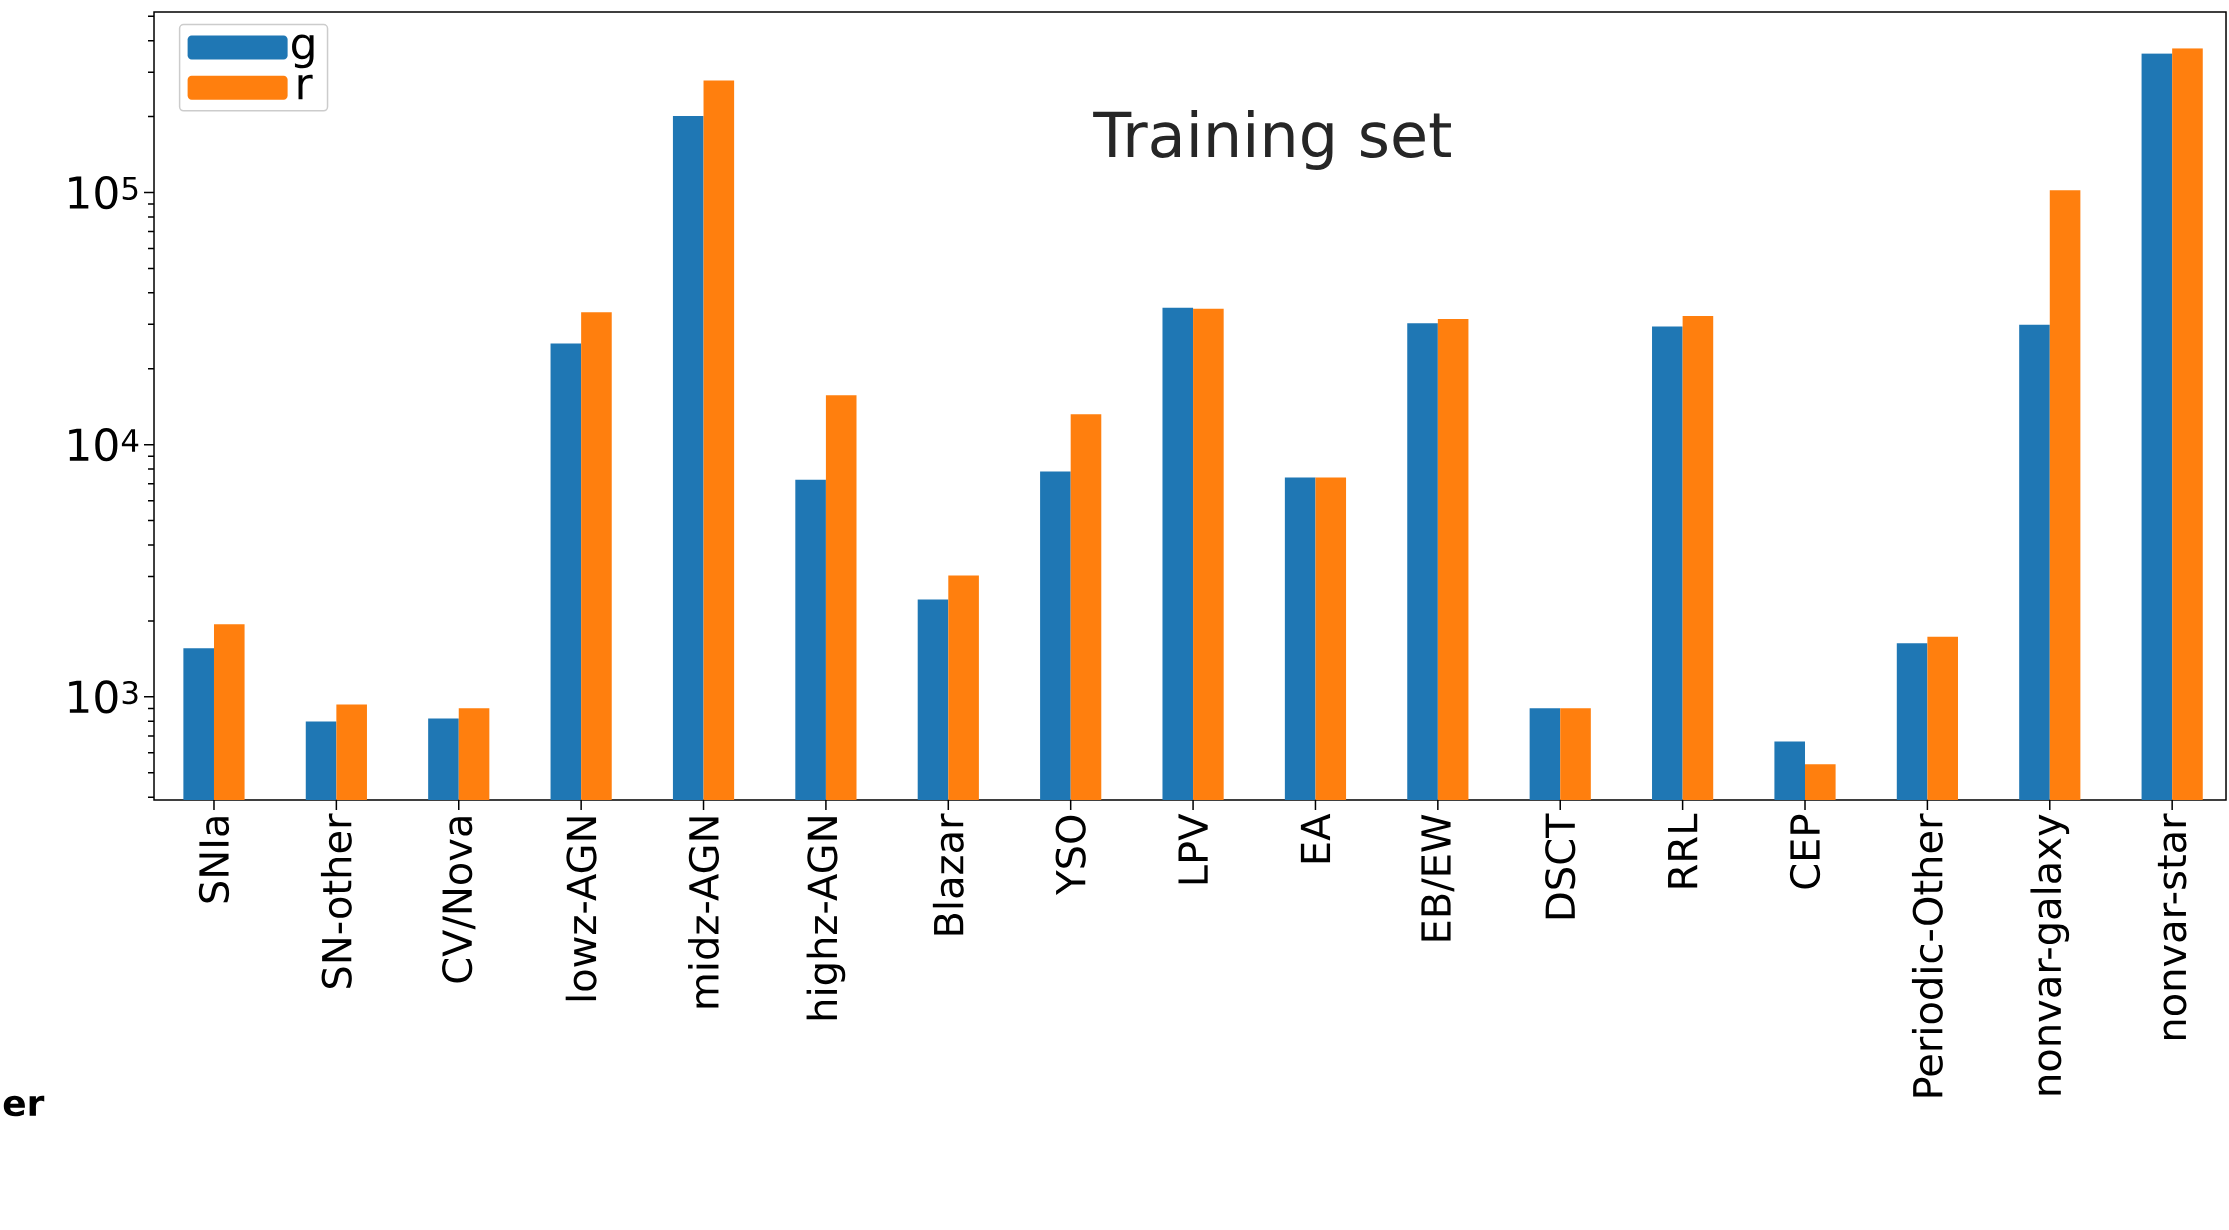  Describe the element at coordinates (1070, 855) in the screenshot. I see `x-tick-label: YSO` at that location.